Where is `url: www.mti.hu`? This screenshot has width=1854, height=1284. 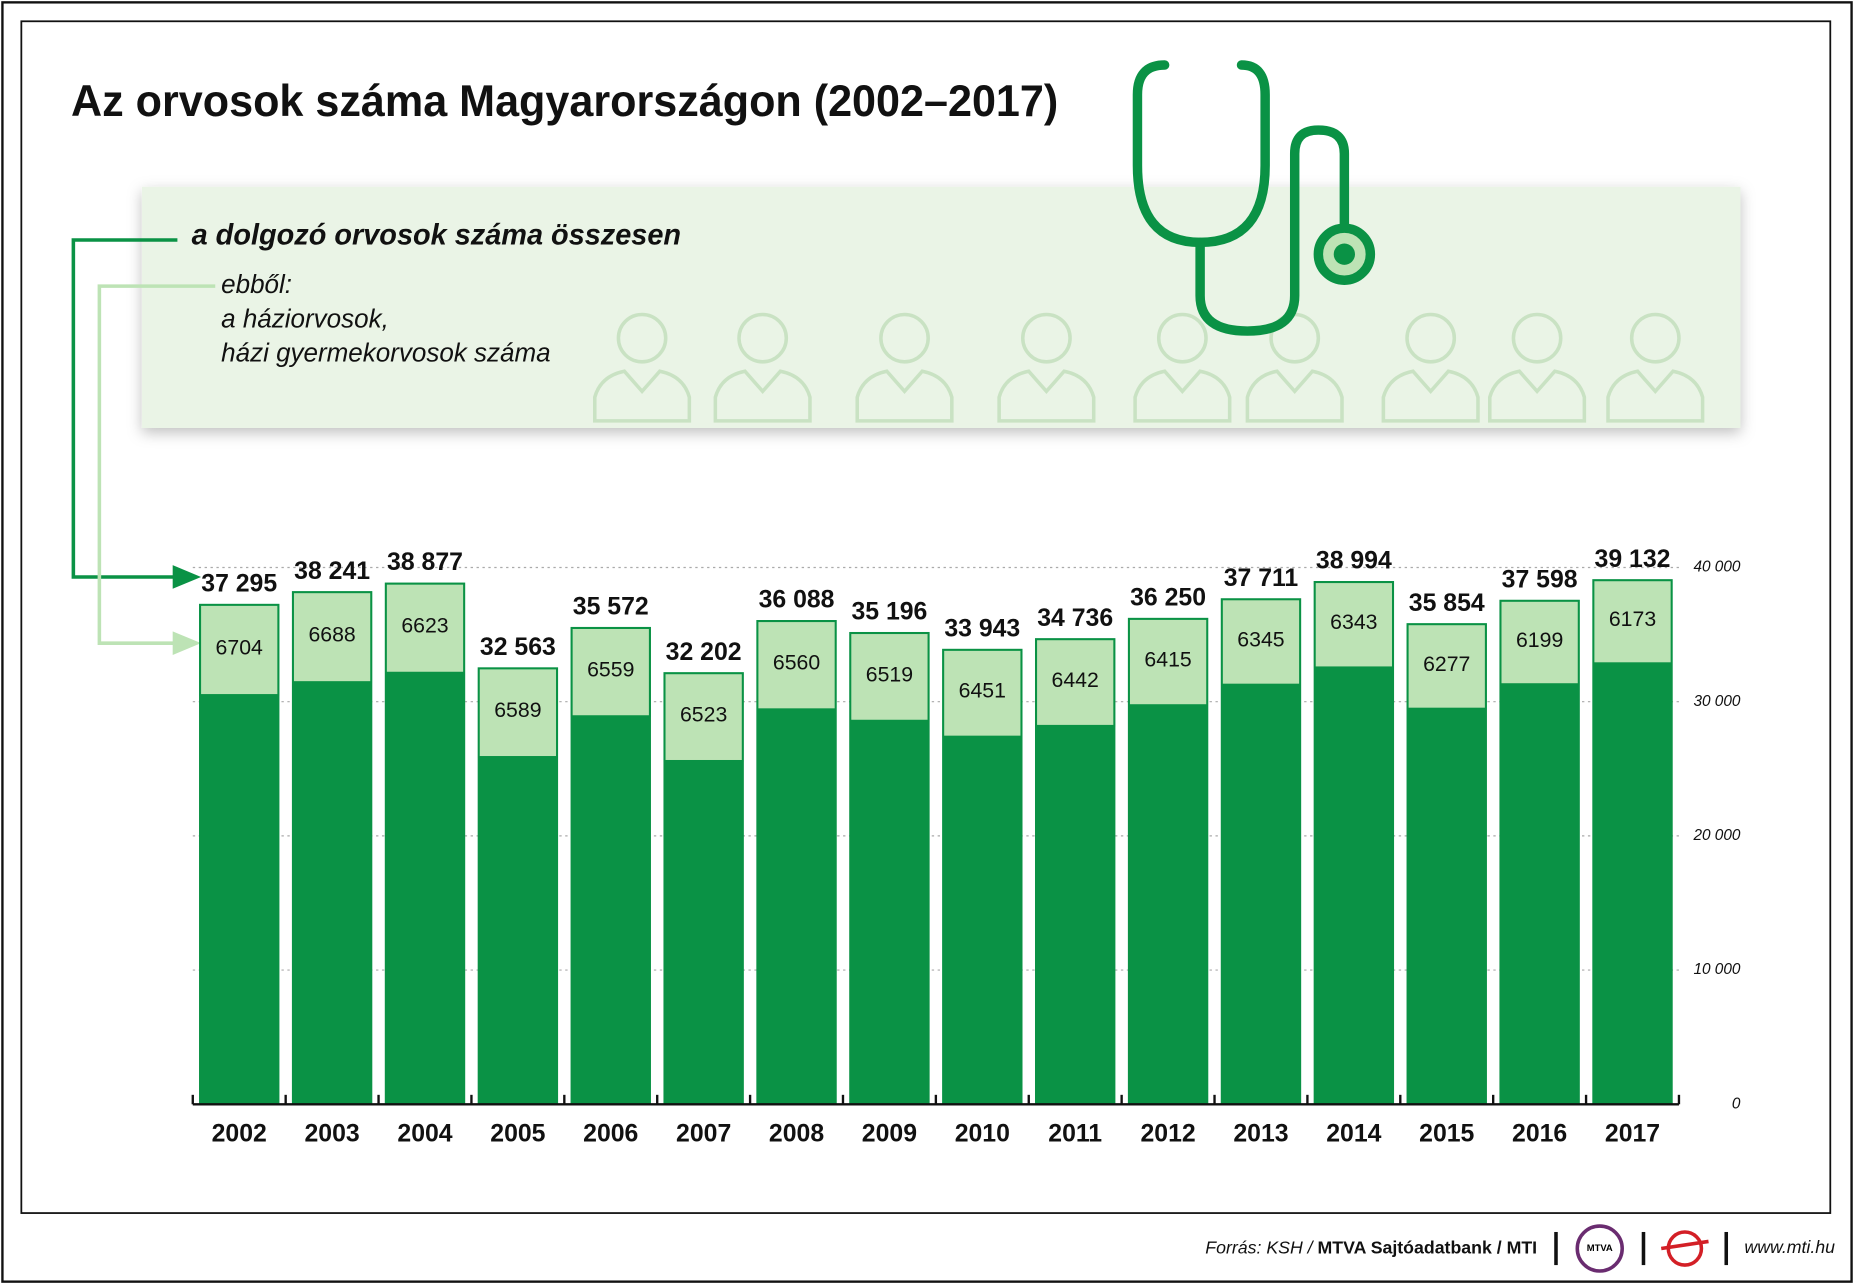
url: www.mti.hu is located at coordinates (1789, 1247).